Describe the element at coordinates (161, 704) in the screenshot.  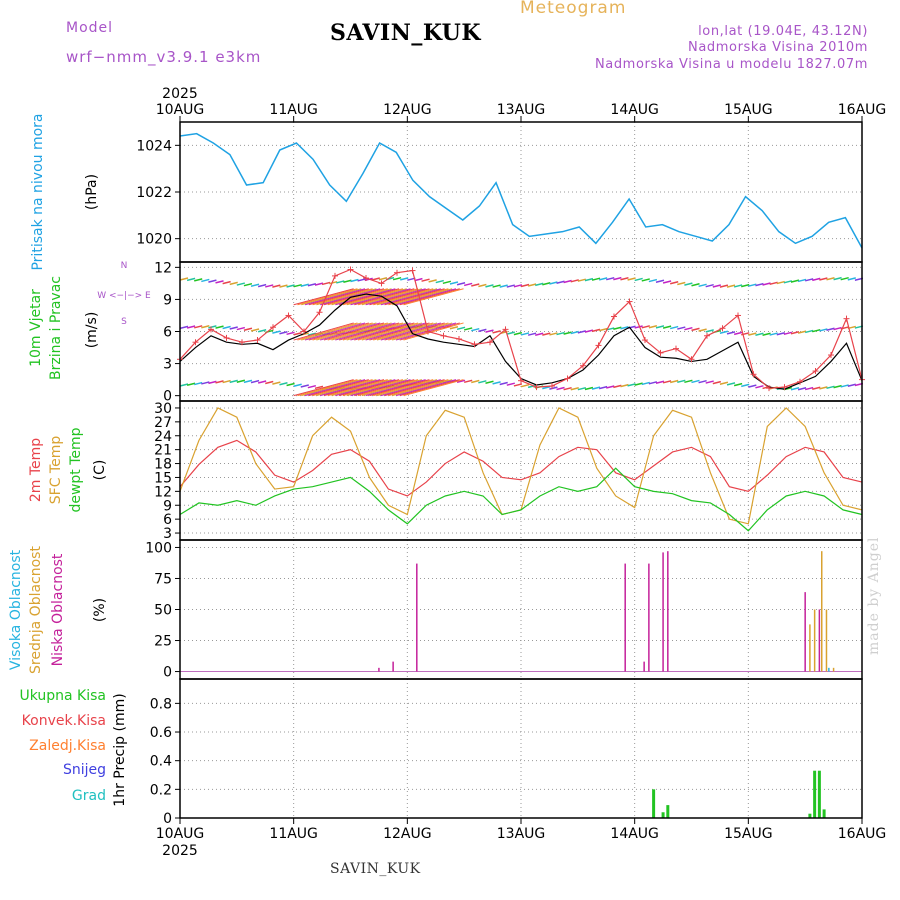
I see `y-tick-label: 0.8` at that location.